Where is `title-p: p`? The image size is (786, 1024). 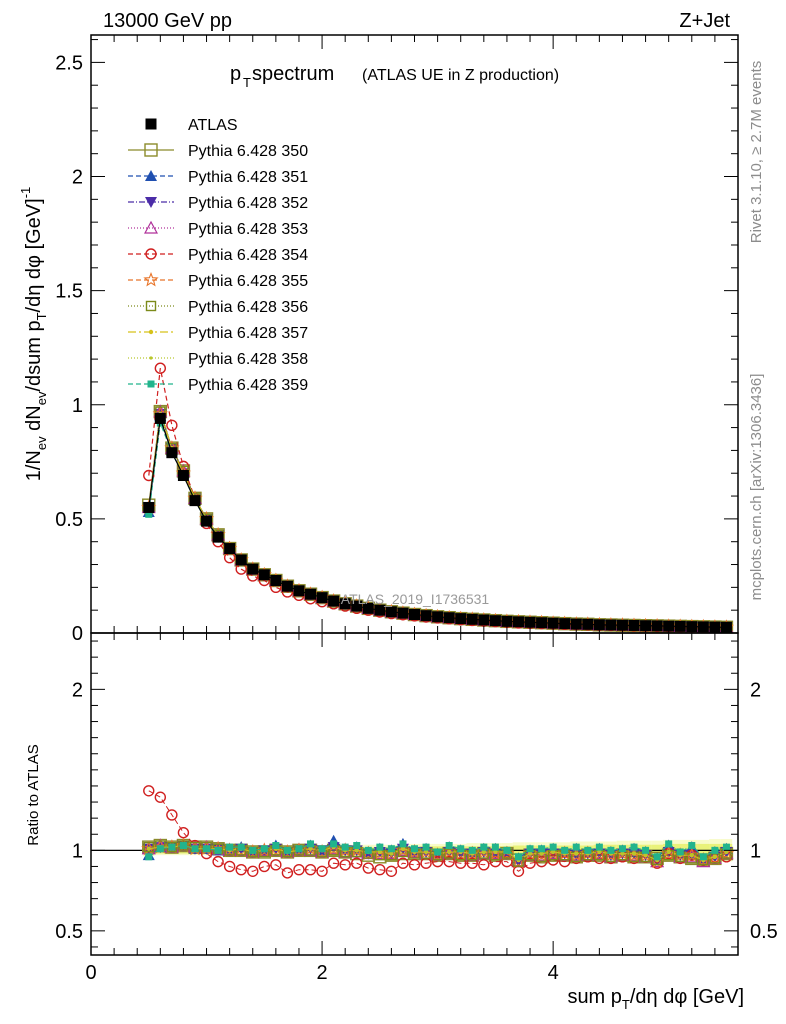
title-p: p is located at coordinates (235, 74).